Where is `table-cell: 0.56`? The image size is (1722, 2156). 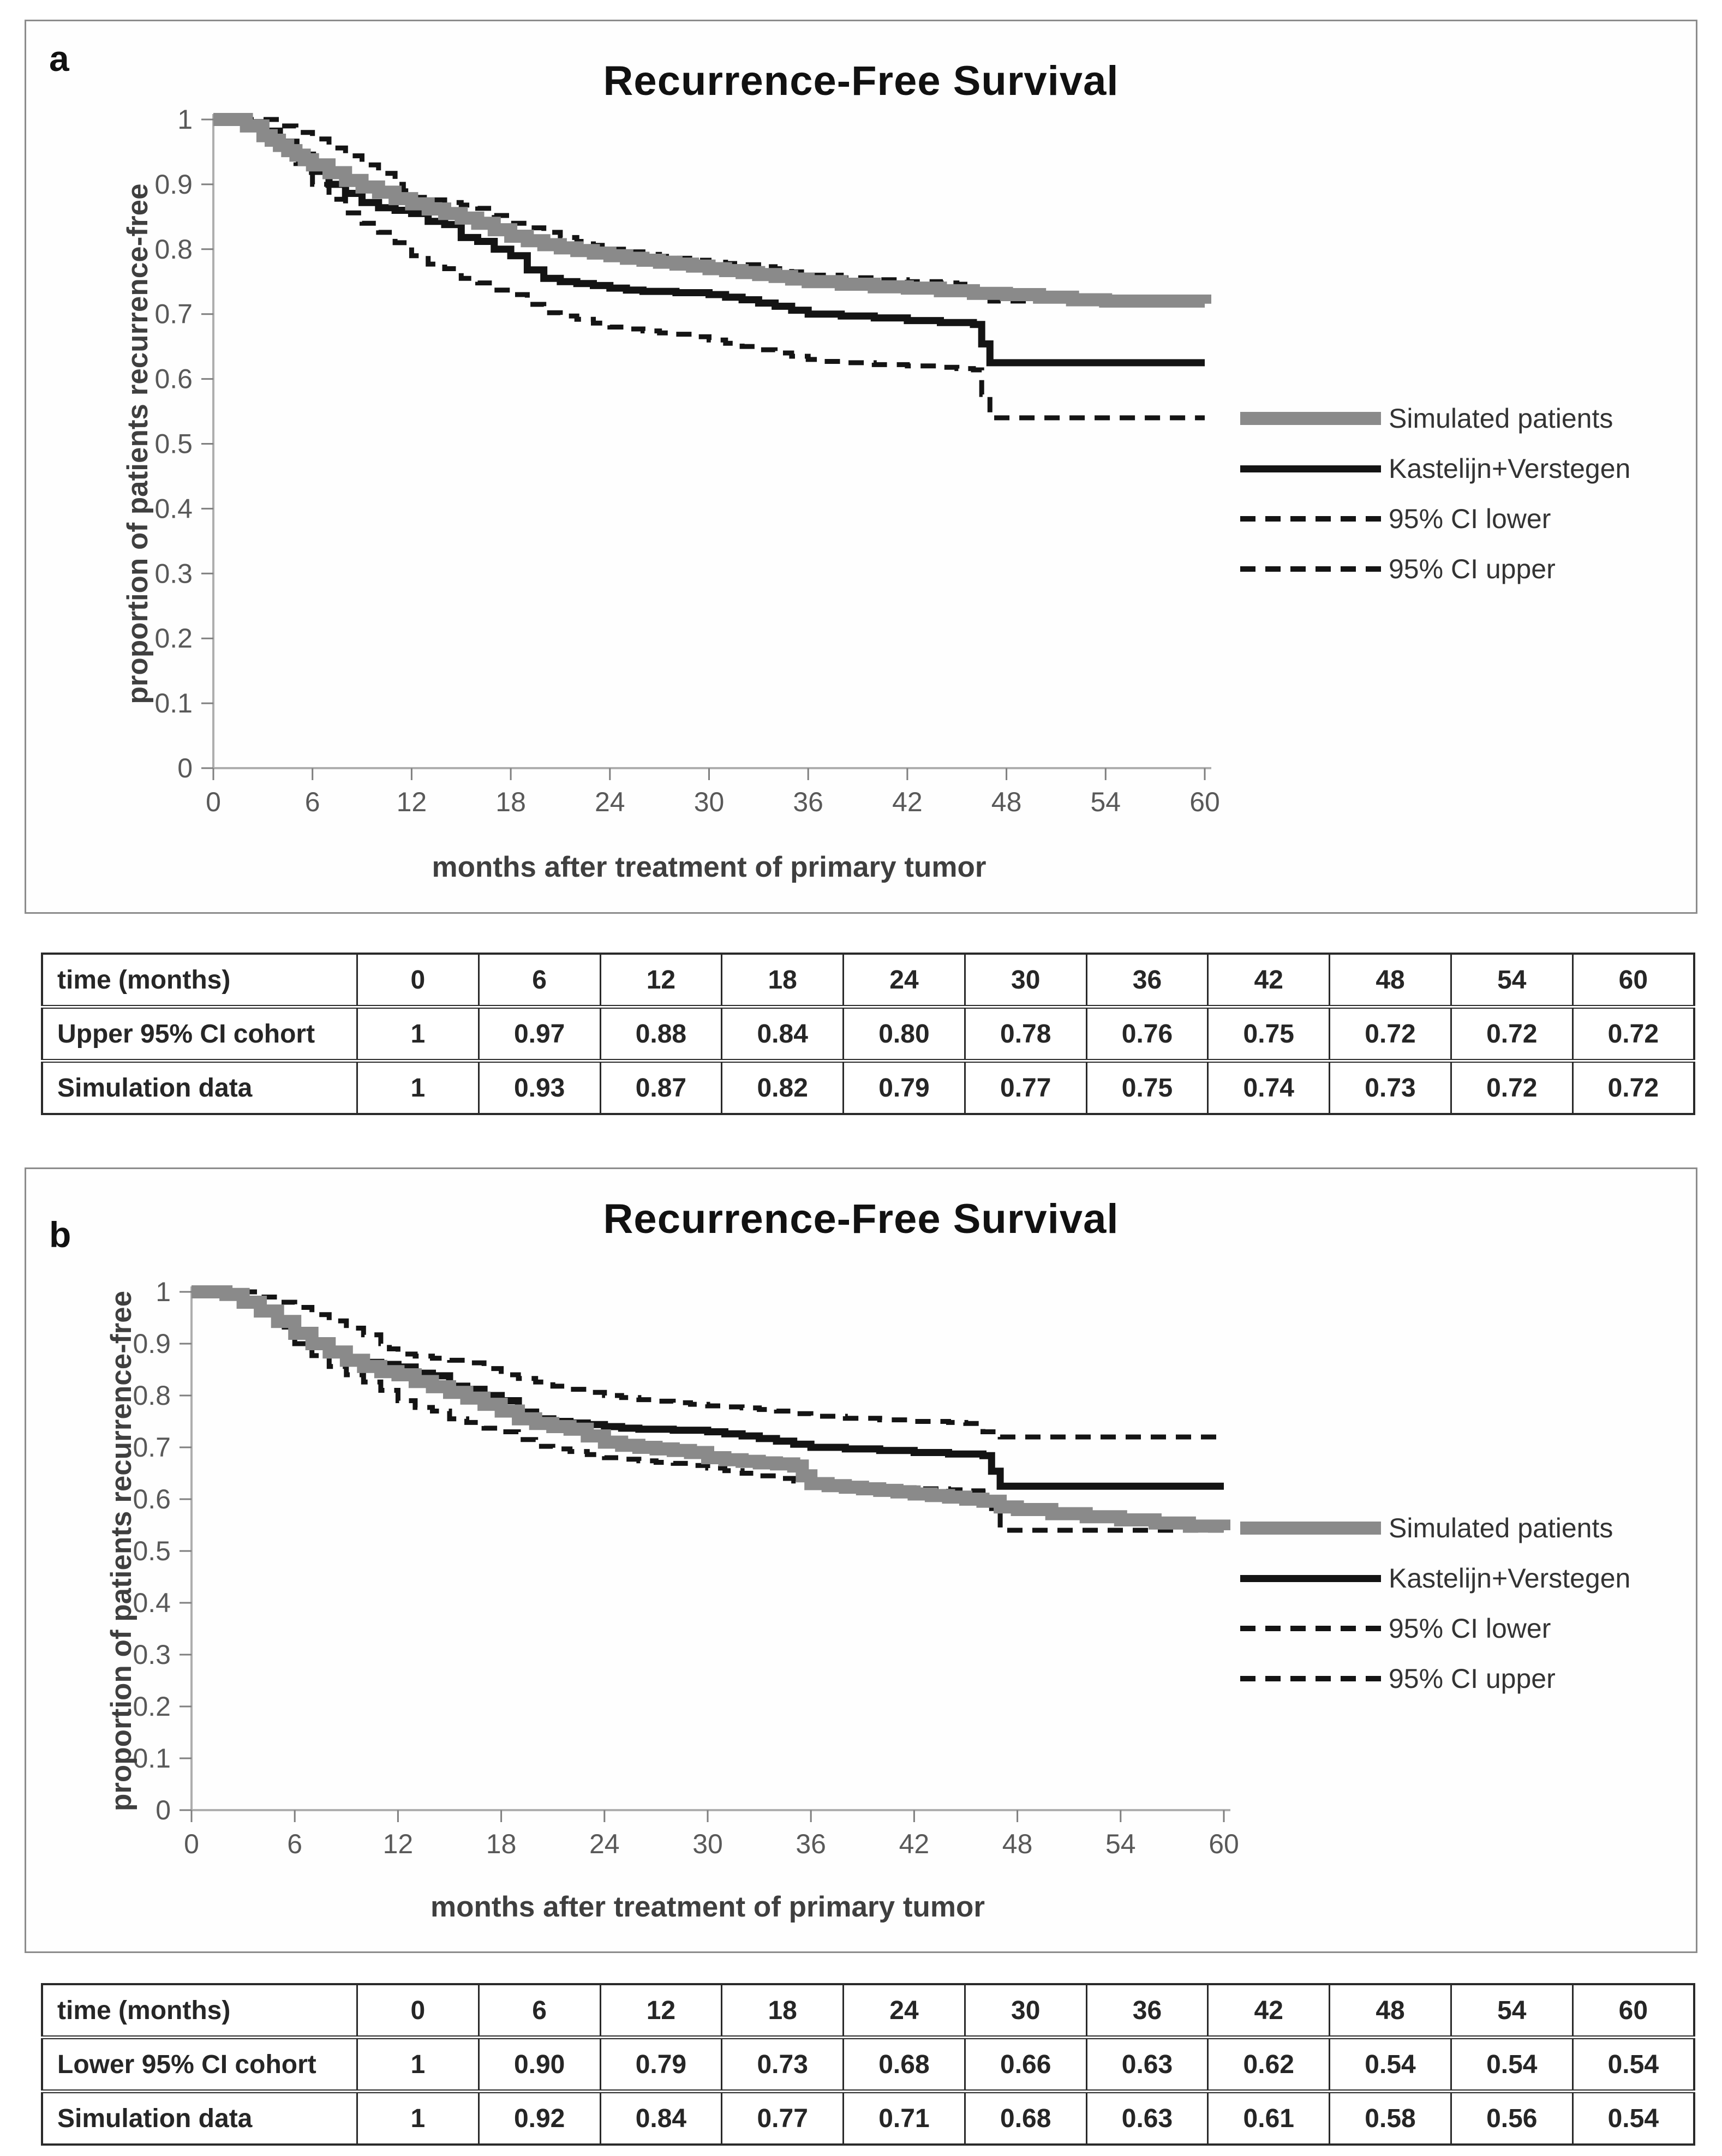 table-cell: 0.56 is located at coordinates (1512, 2117).